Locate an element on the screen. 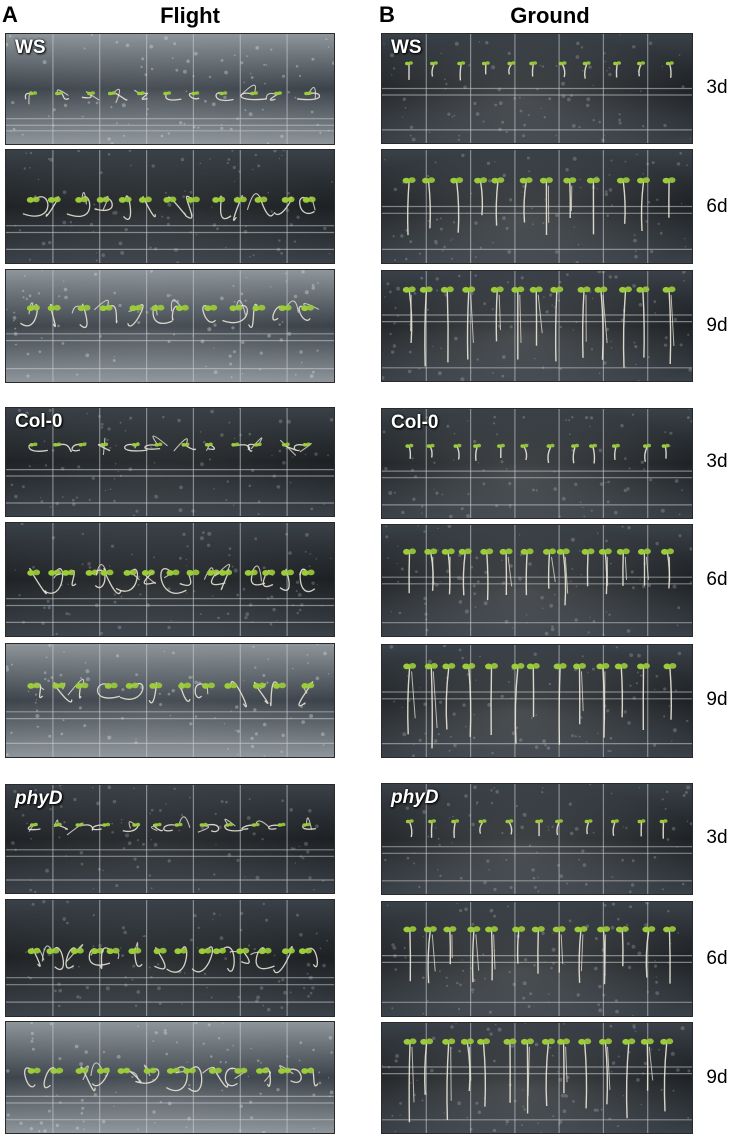  genotype-label-phyd-ground: phyD is located at coordinates (415, 797).